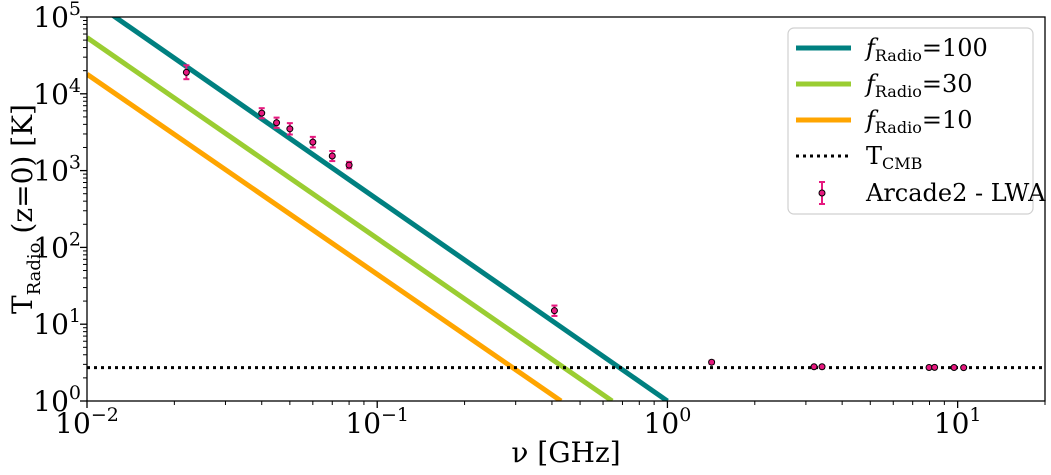 This screenshot has height=475, width=1051. I want to click on y-tick-label: 10⁰, so click(57, 400).